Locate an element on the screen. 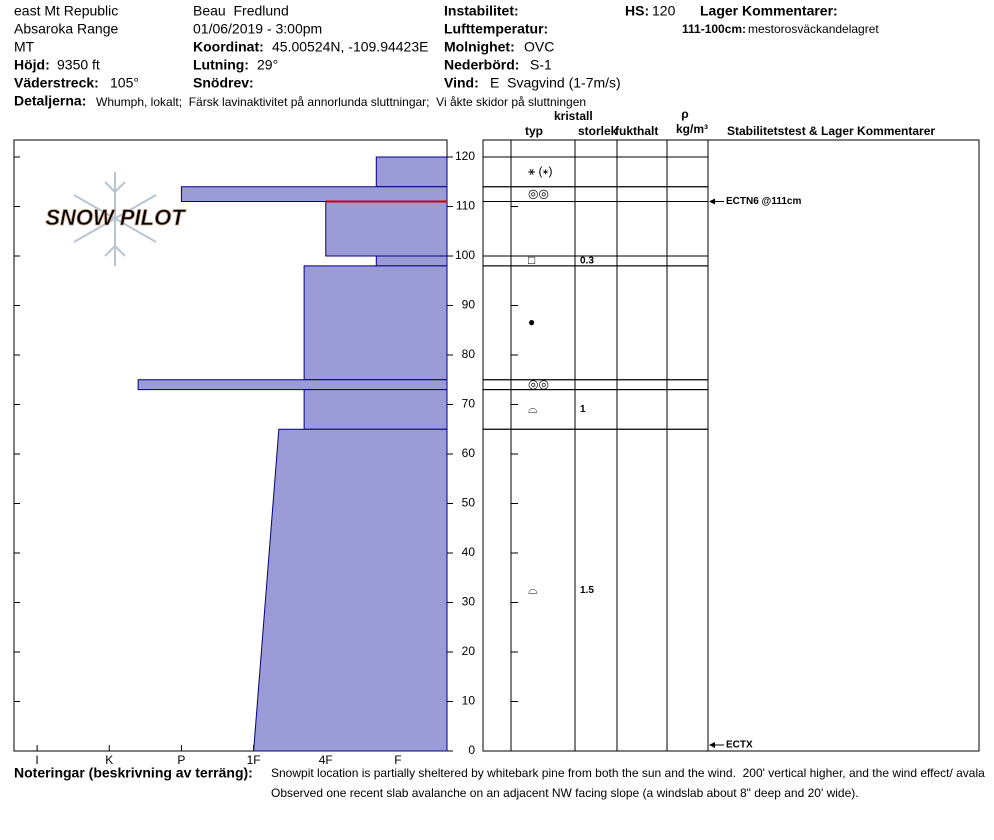  grain-size: 1 is located at coordinates (583, 409).